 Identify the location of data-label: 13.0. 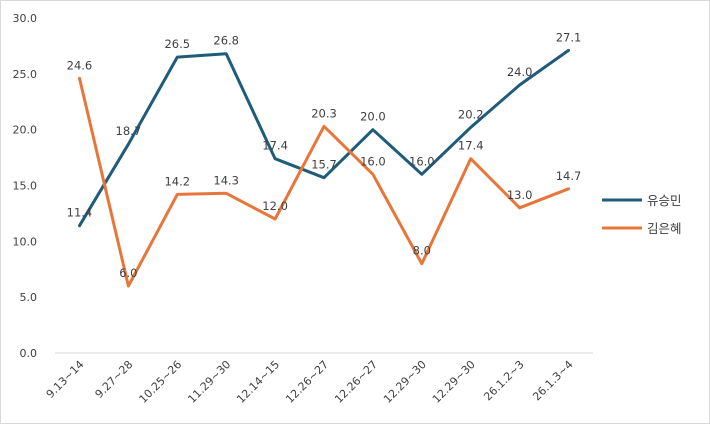
(520, 195).